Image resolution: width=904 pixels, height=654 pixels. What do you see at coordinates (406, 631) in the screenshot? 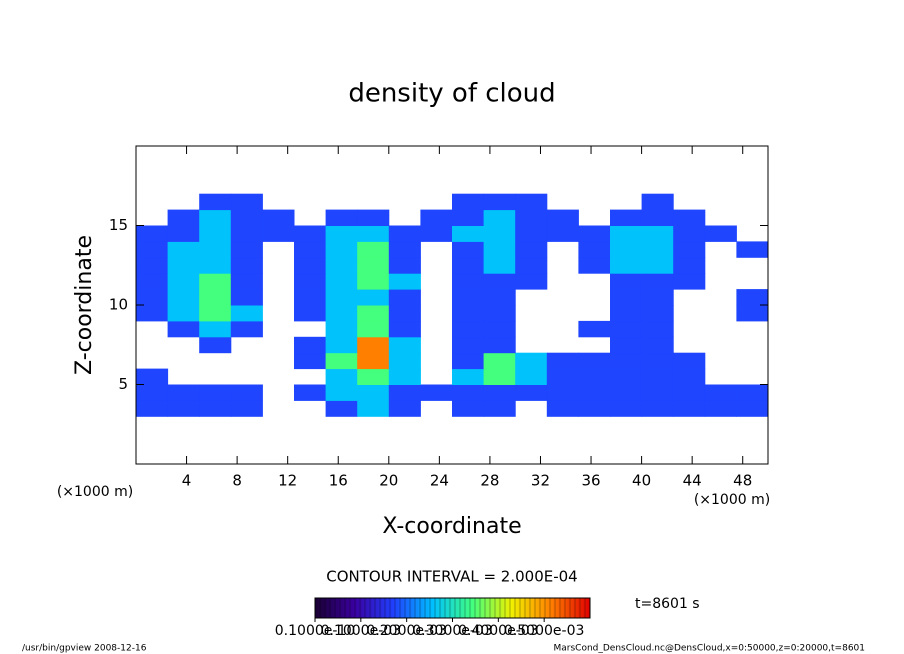
I see `colorbar-tick-label: 0.2000e-03` at bounding box center [406, 631].